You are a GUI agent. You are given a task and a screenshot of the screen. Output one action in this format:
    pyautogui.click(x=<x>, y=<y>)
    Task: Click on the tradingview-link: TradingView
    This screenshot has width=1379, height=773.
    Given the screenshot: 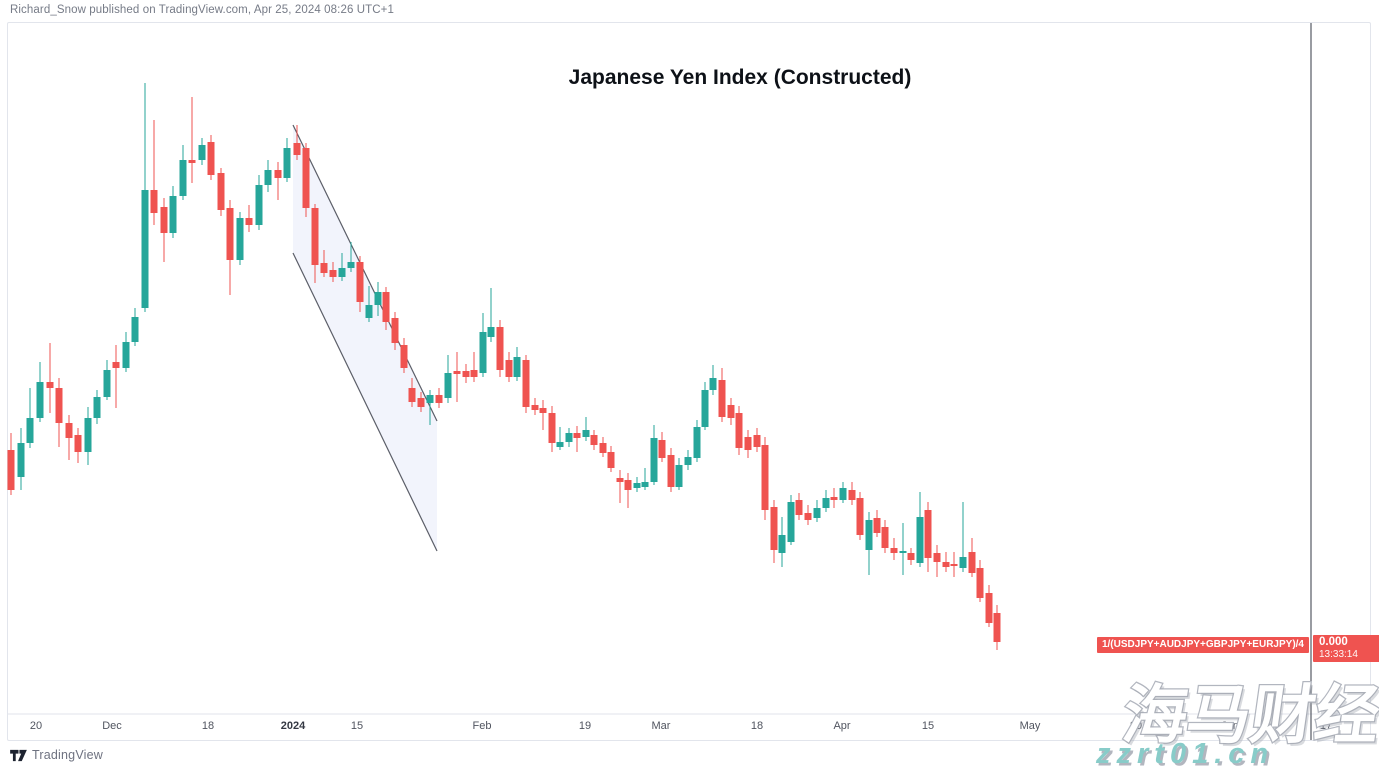 What is the action you would take?
    pyautogui.click(x=56, y=755)
    